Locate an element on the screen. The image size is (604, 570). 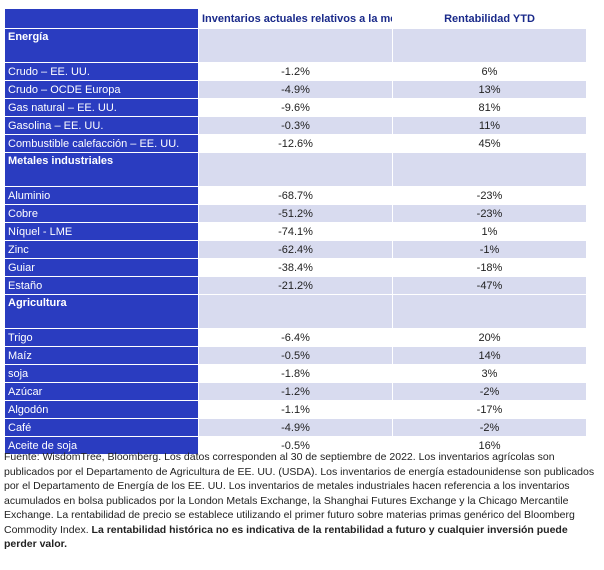
row-label: Trigo is located at coordinates (101, 337).